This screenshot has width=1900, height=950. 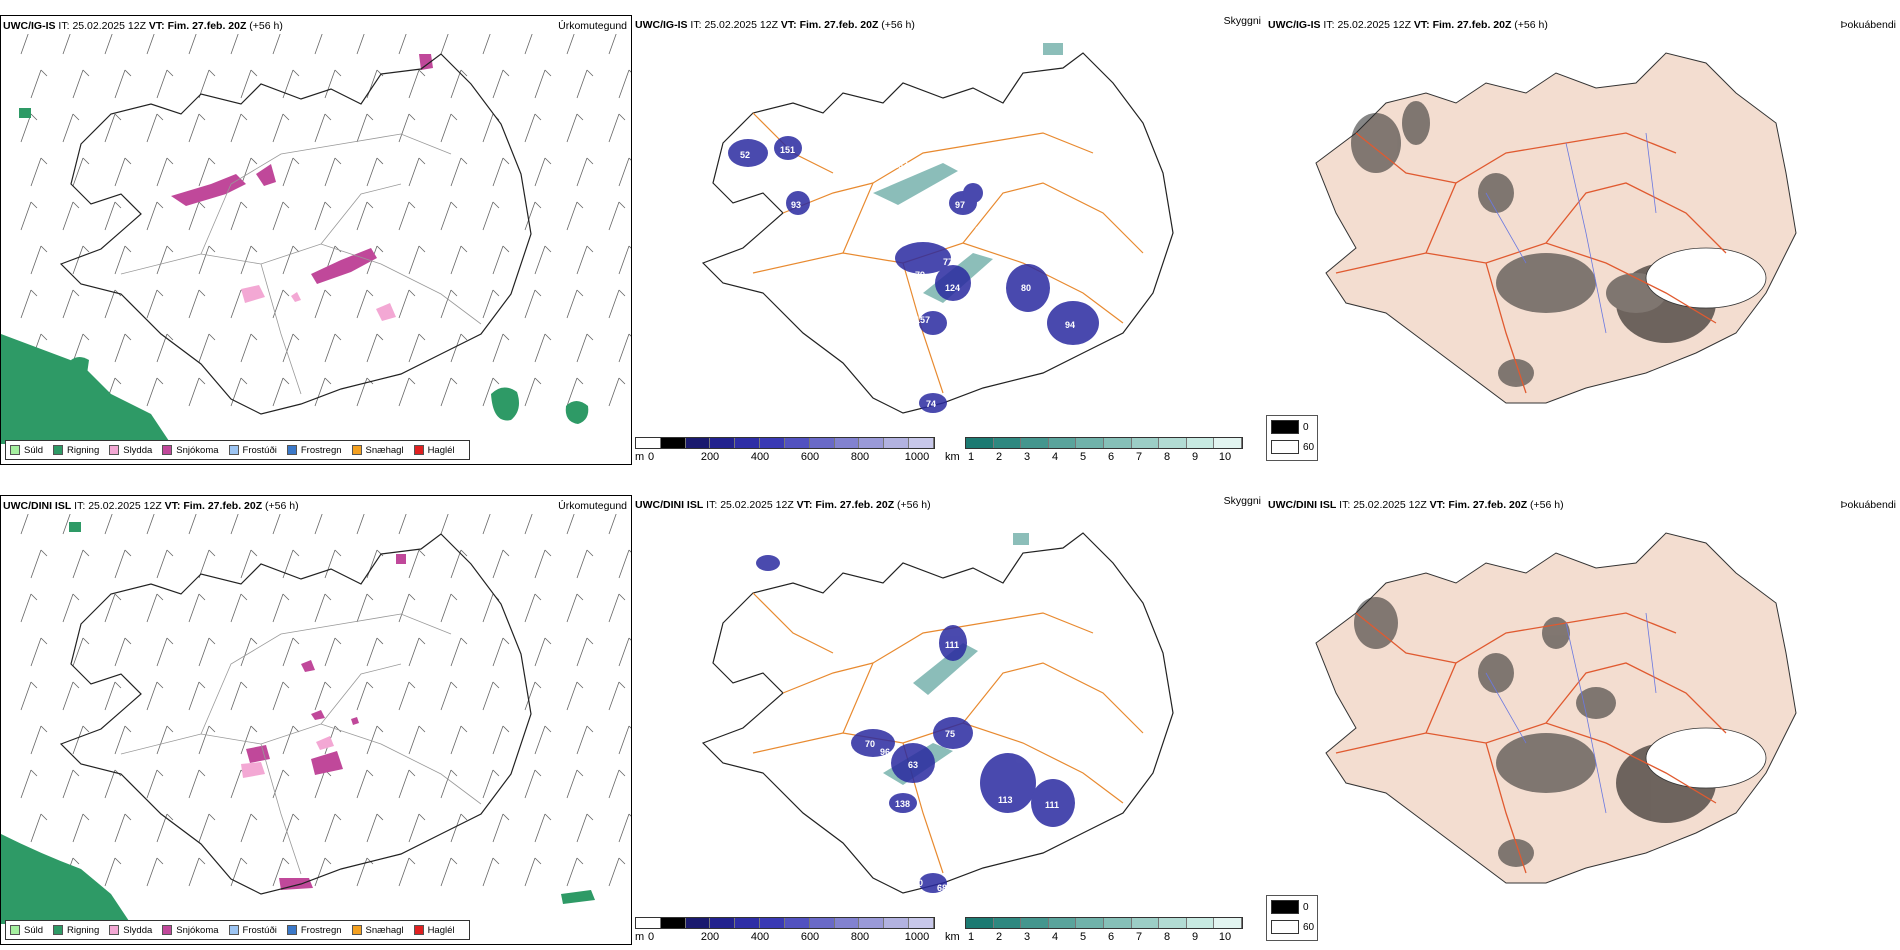 What do you see at coordinates (26, 930) in the screenshot?
I see `legend-item: Súld` at bounding box center [26, 930].